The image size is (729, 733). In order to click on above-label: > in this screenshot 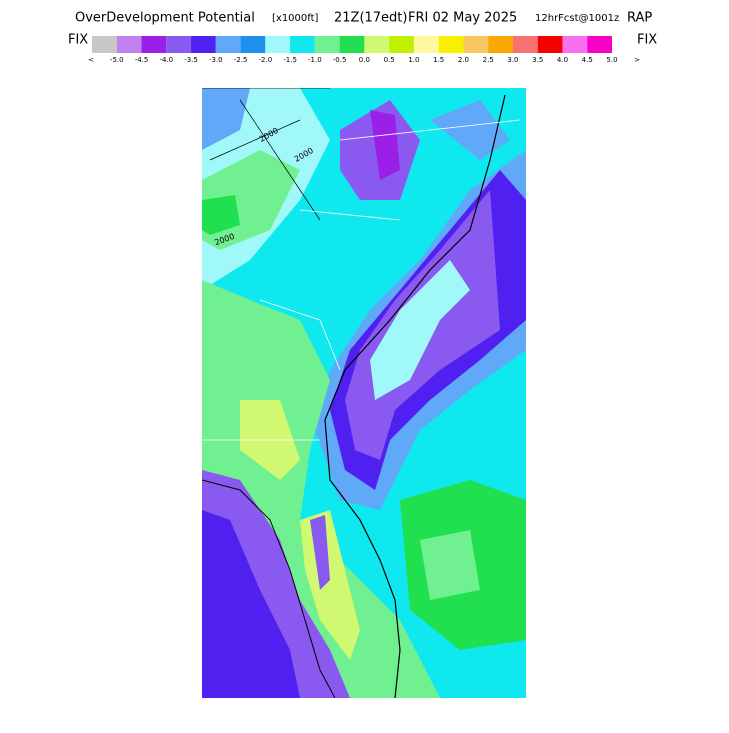, I will do `click(637, 60)`.